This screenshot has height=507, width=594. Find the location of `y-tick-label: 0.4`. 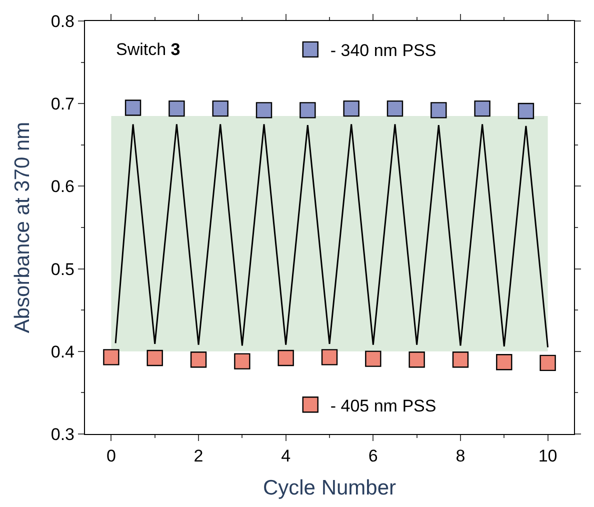

y-tick-label: 0.4 is located at coordinates (62, 352).